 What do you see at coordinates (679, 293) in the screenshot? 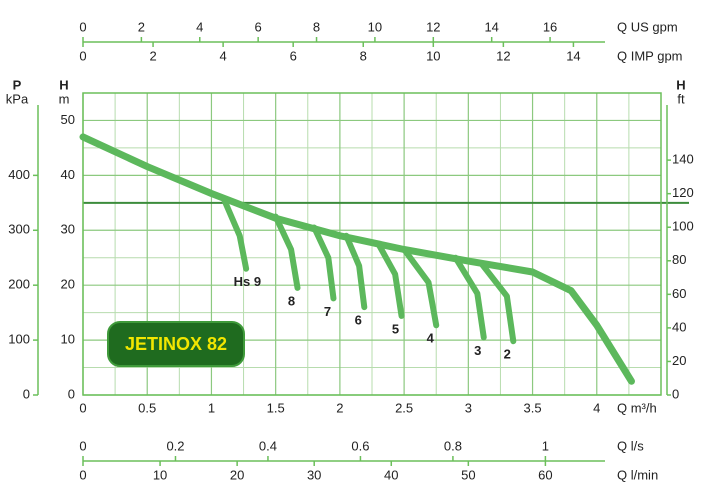
I see `y3-tick-label: 60` at bounding box center [679, 293].